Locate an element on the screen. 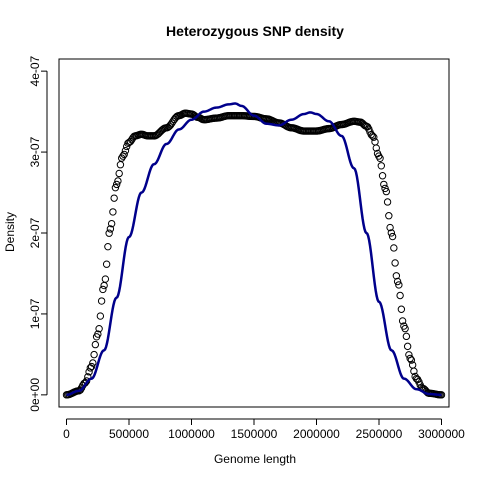 Image resolution: width=480 pixels, height=480 pixels. y-axis: 0e+00 1e-07 2e-07 3e-07 4e-07 is located at coordinates (38, 233).